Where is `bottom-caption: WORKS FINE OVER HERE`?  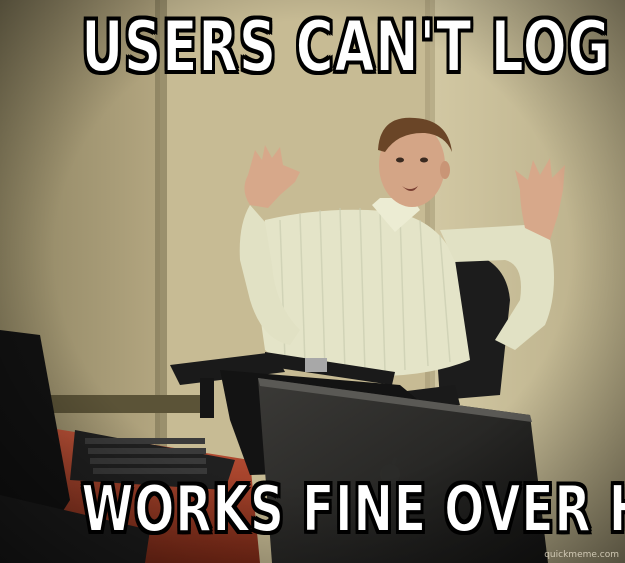
bottom-caption: WORKS FINE OVER HERE is located at coordinates (353, 510).